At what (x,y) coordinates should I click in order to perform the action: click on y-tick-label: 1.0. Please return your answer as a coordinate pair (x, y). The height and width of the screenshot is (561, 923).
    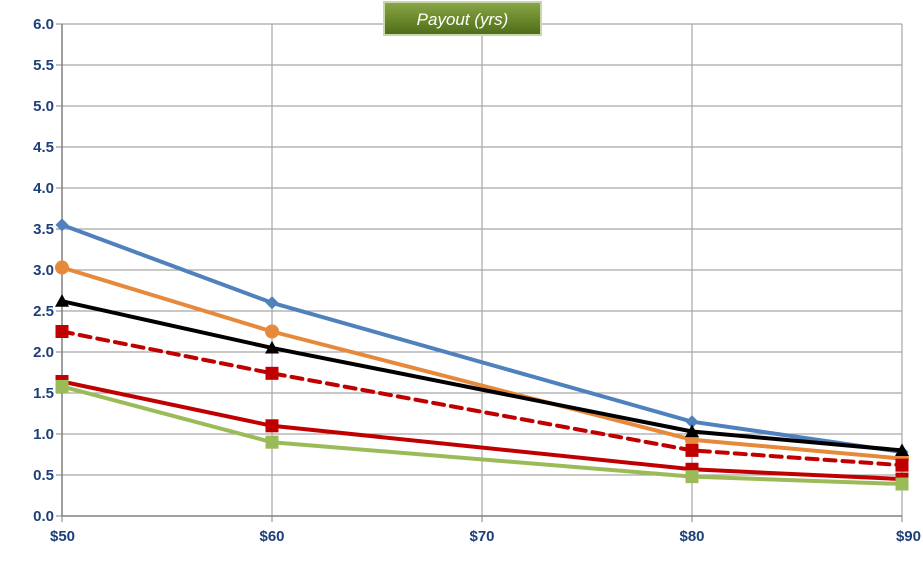
    Looking at the image, I should click on (43, 434).